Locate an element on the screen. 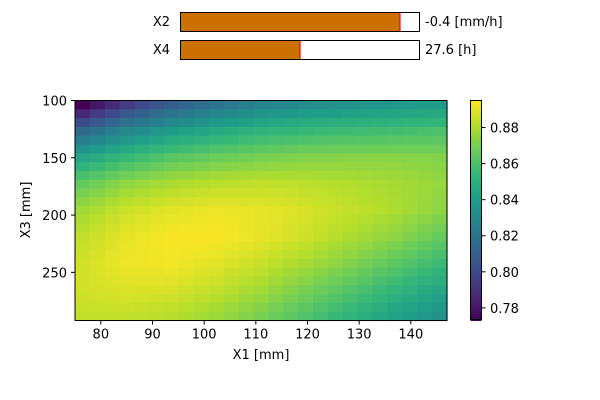  y-tick-label: 100 is located at coordinates (54, 102).